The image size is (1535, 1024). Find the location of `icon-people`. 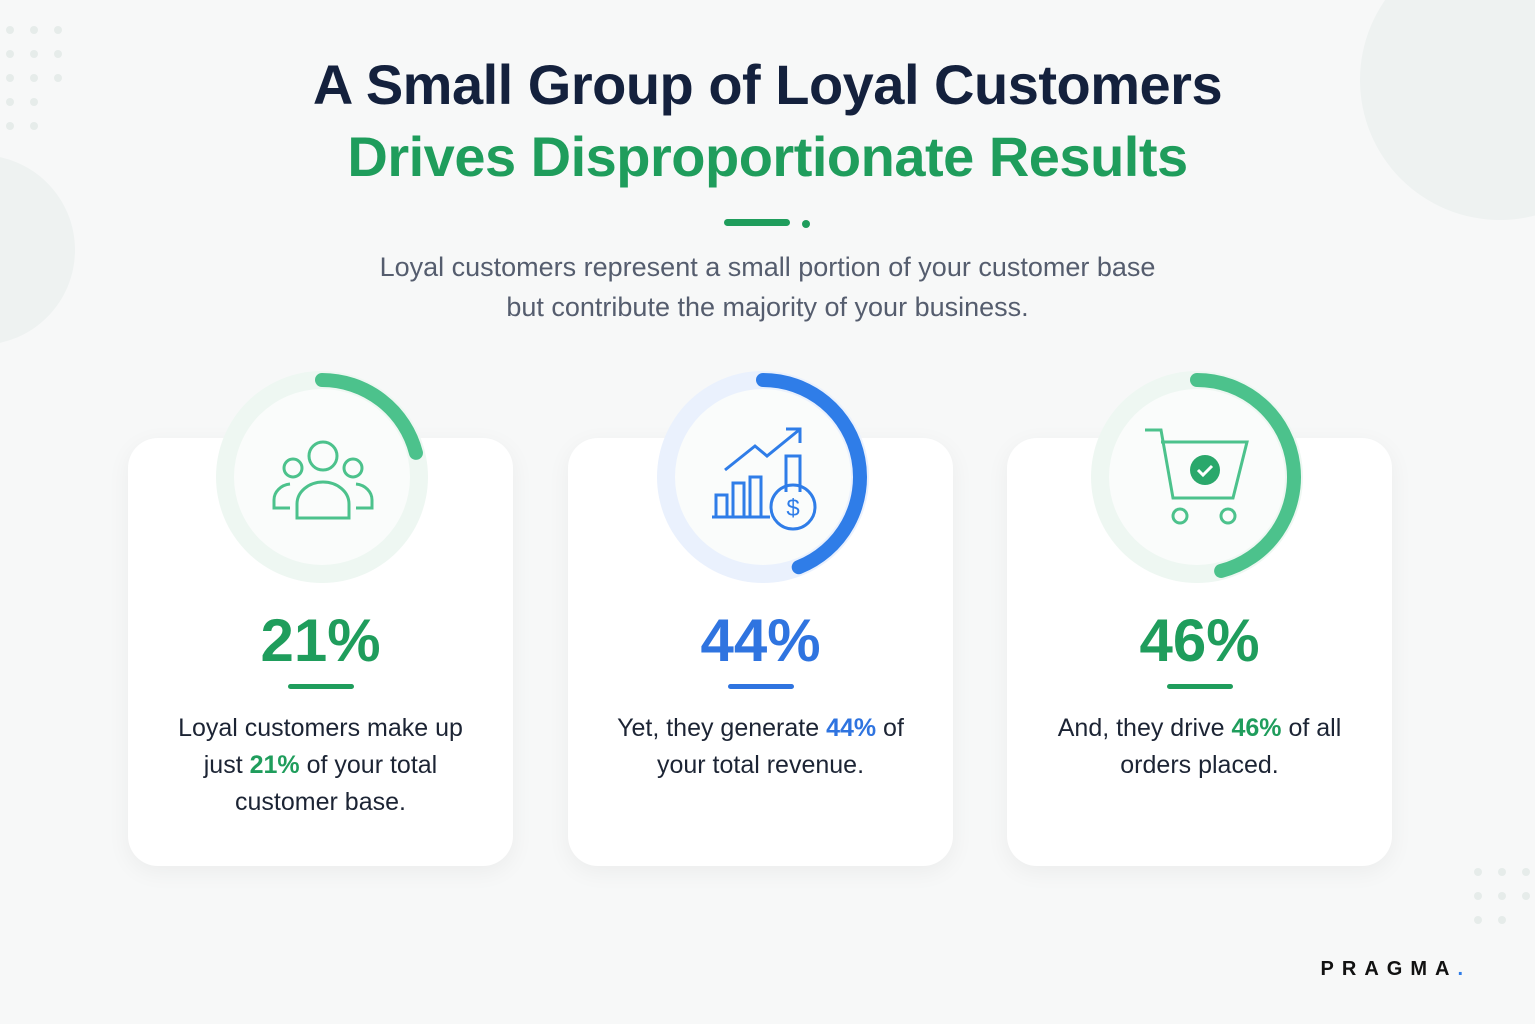

icon-people is located at coordinates (323, 480).